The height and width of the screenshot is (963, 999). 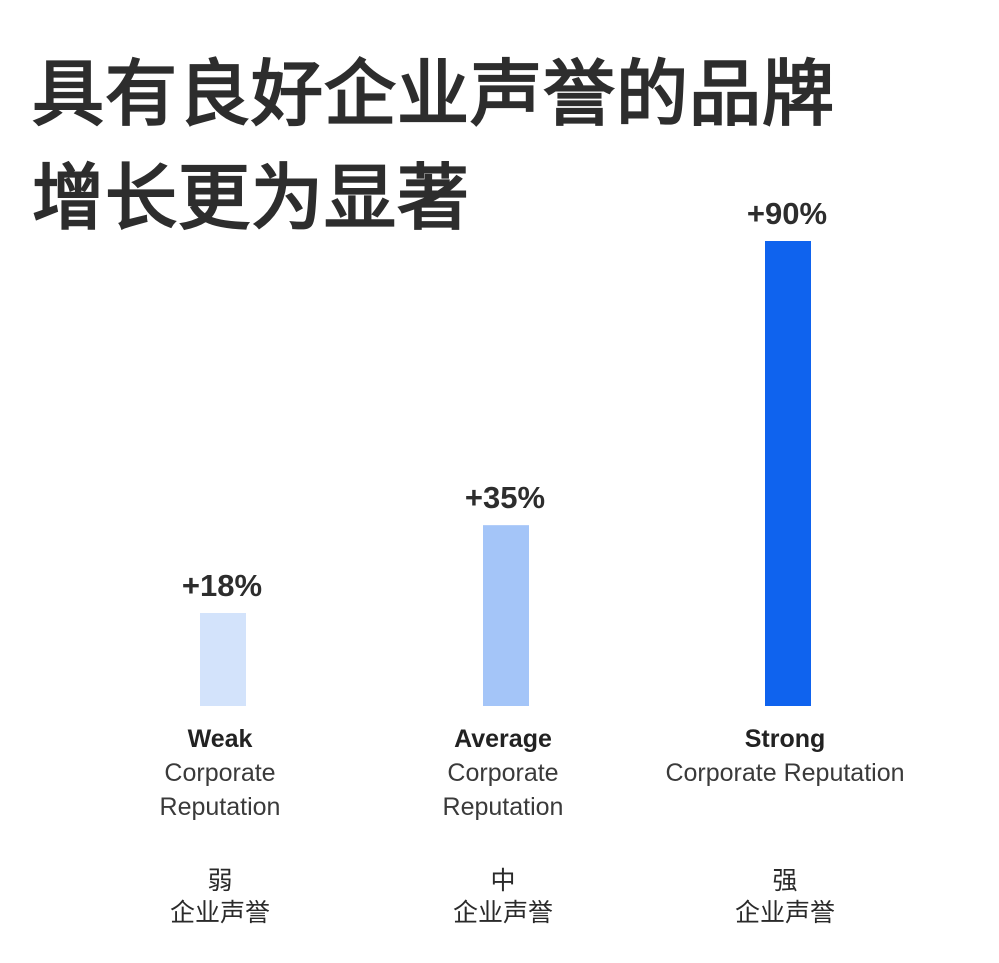 What do you see at coordinates (785, 739) in the screenshot?
I see `category-level-strong: Strong` at bounding box center [785, 739].